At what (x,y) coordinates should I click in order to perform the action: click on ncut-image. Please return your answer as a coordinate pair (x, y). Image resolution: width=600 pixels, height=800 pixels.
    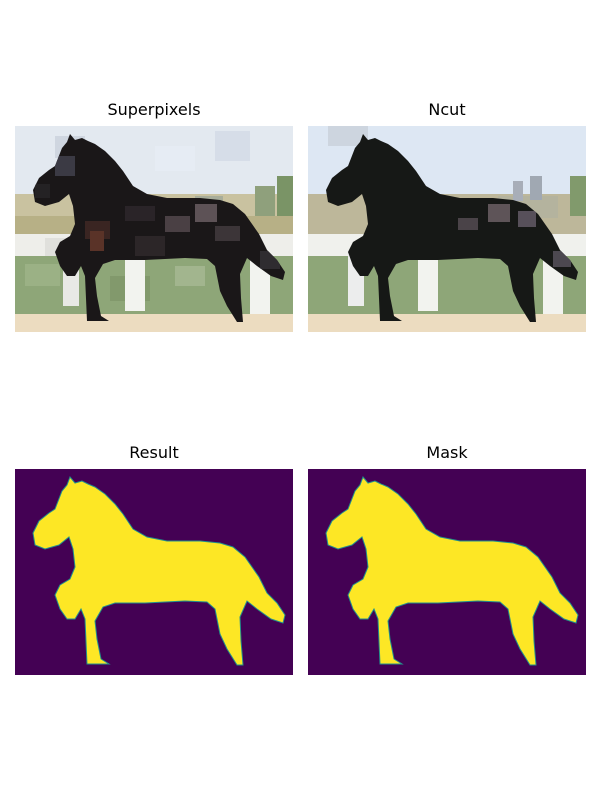
    Looking at the image, I should click on (447, 229).